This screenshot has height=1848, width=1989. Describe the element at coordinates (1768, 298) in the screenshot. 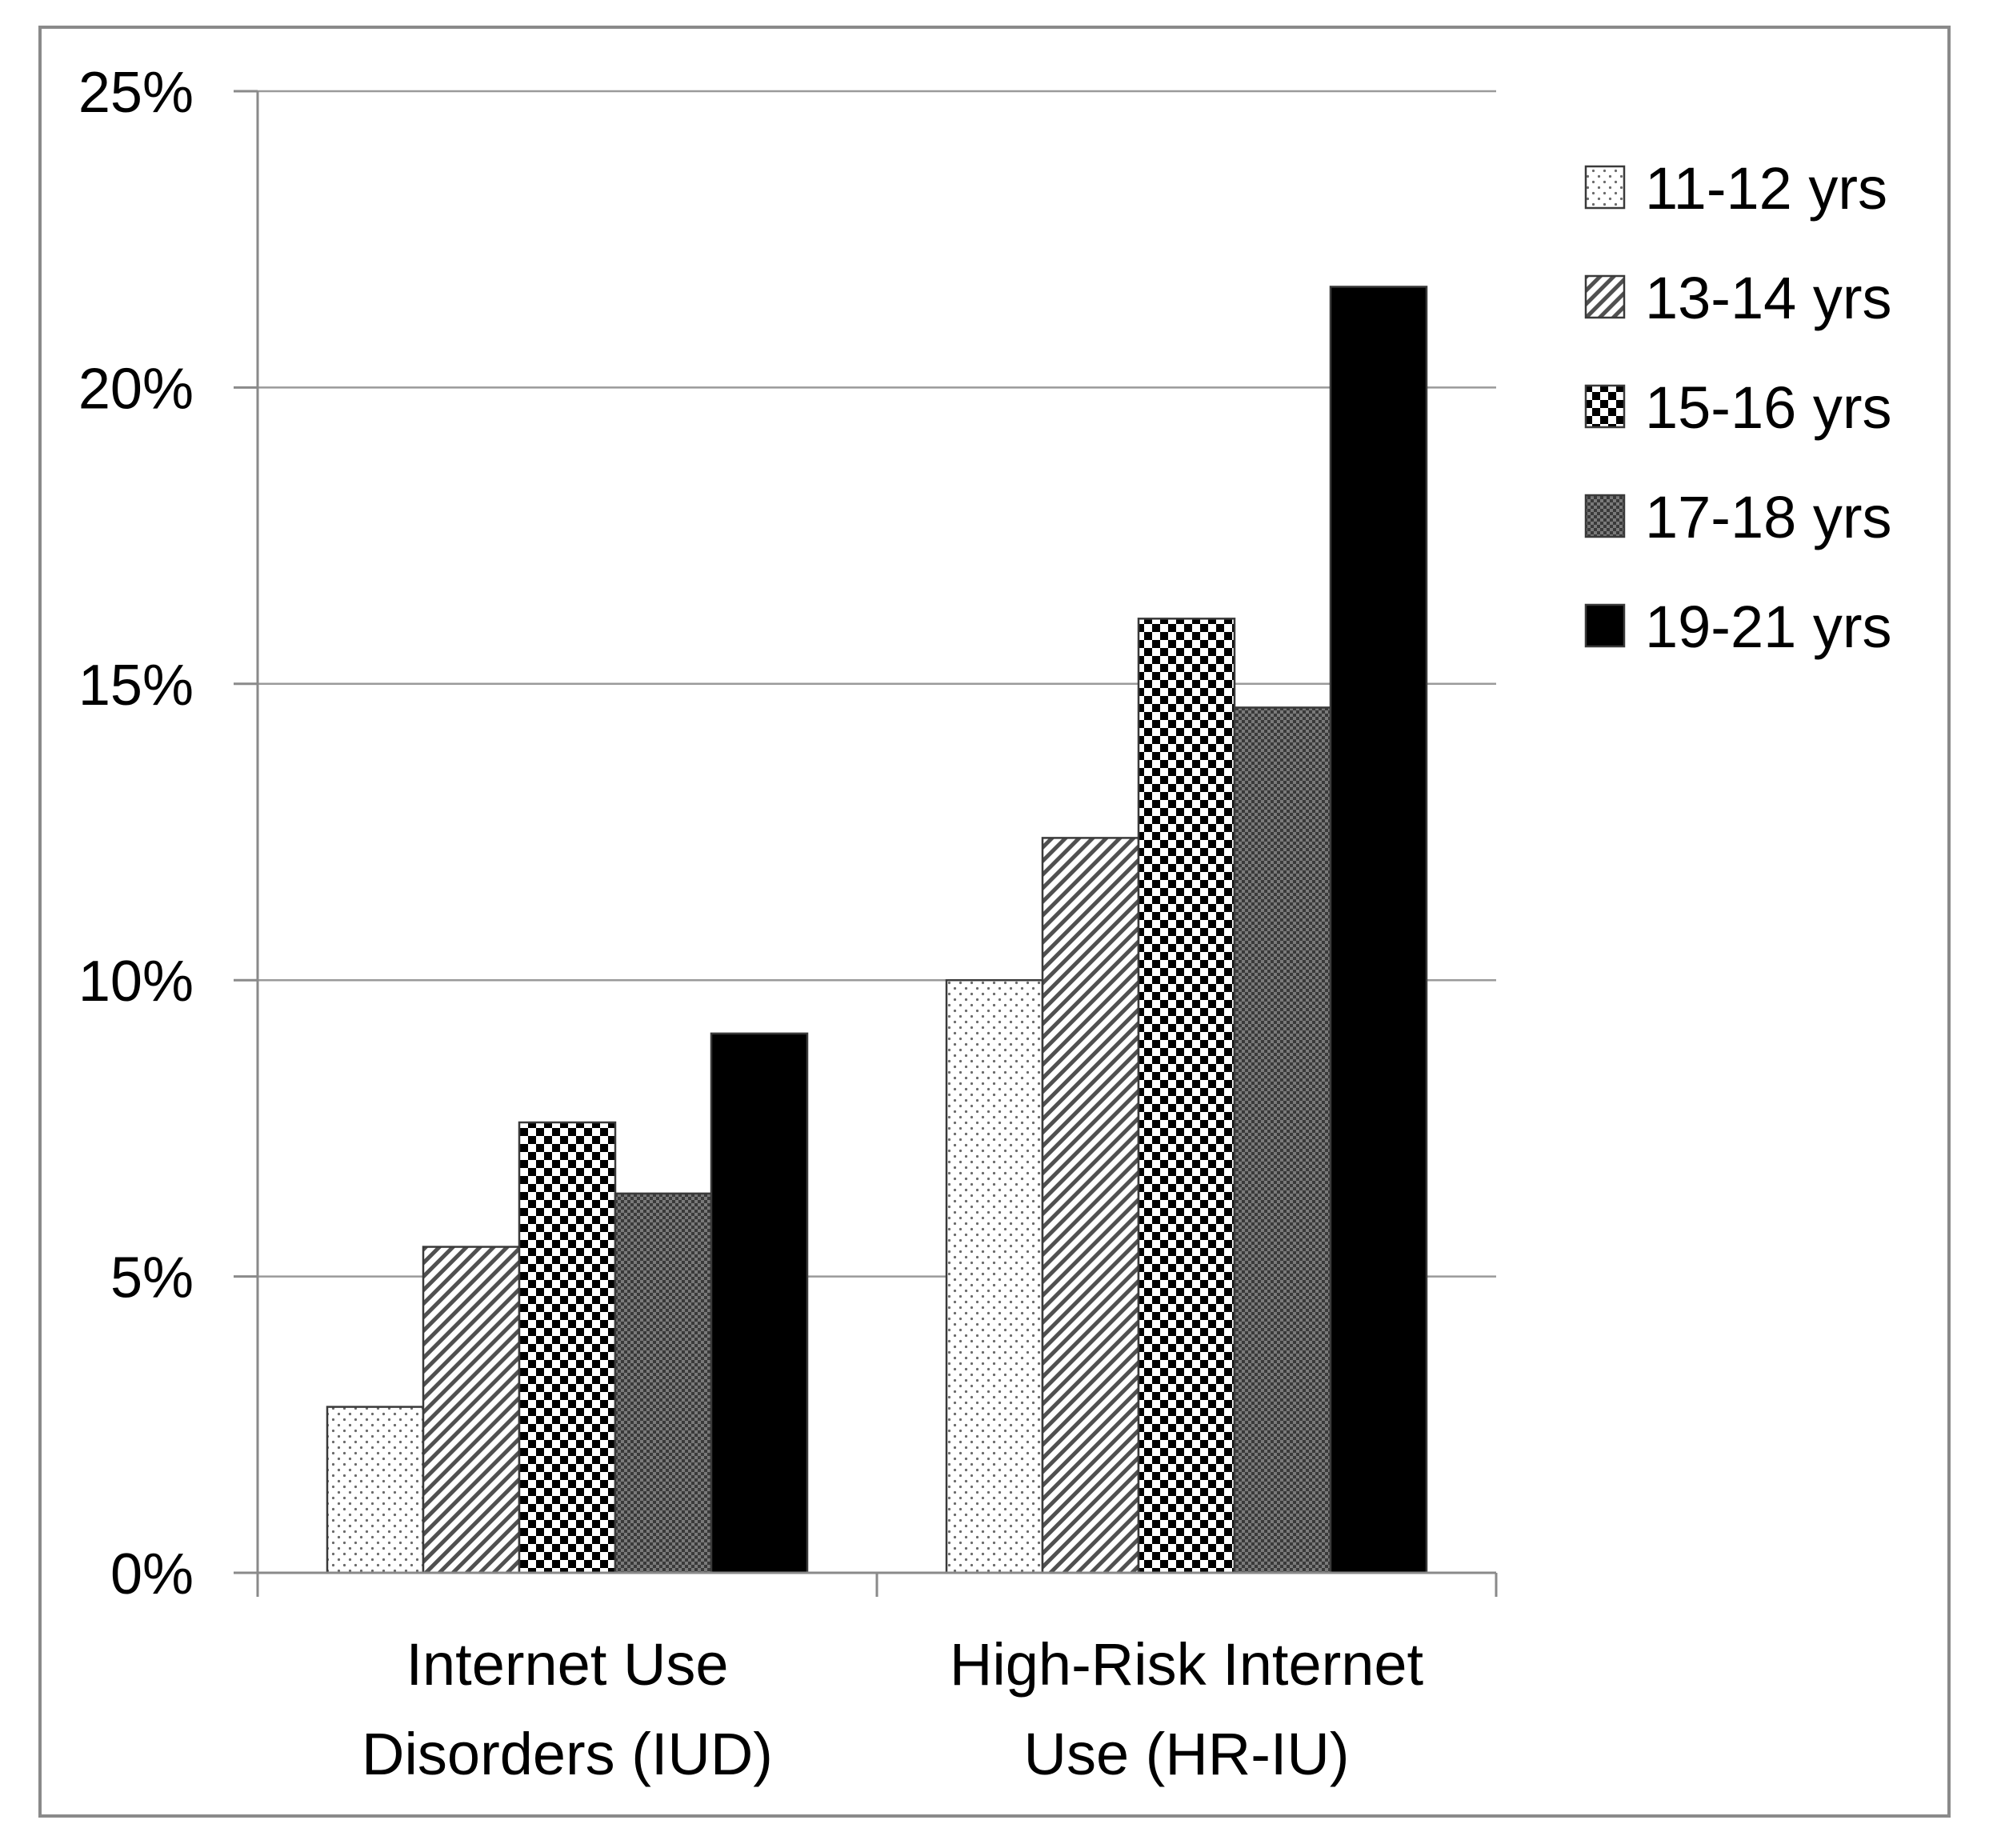

I see `legend-label: 13-14 yrs` at that location.